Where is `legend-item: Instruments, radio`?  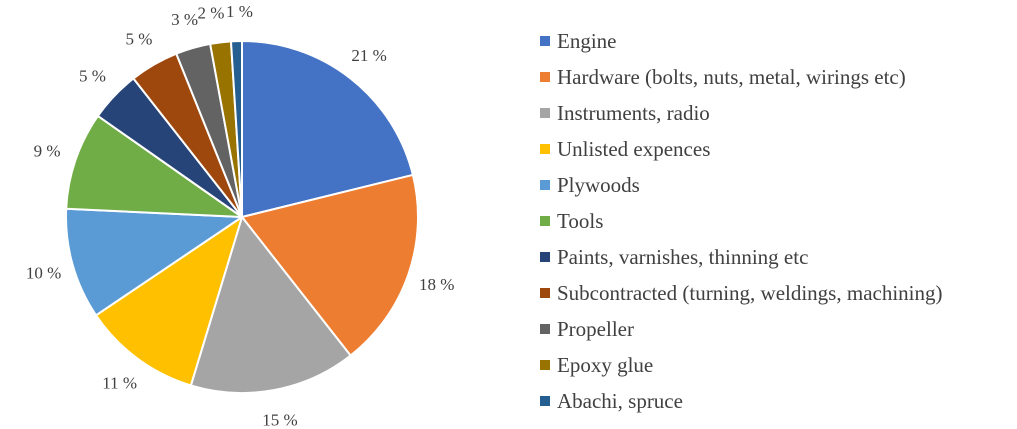 legend-item: Instruments, radio is located at coordinates (741, 113).